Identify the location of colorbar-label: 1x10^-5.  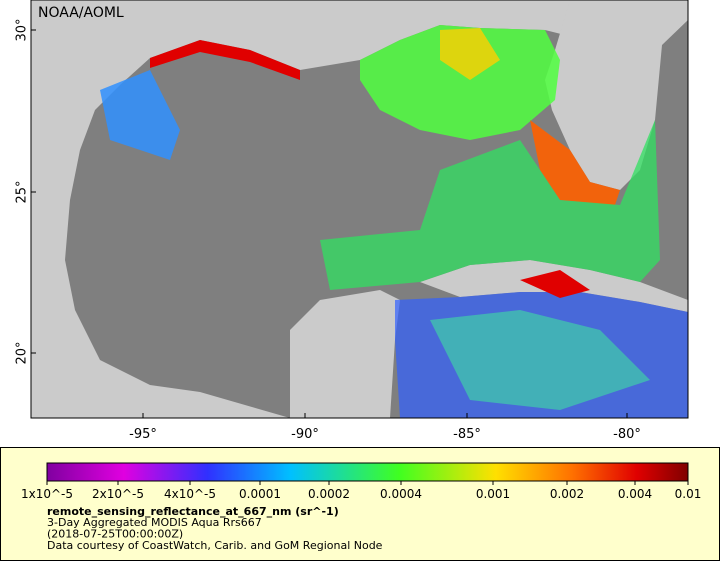
(47, 494).